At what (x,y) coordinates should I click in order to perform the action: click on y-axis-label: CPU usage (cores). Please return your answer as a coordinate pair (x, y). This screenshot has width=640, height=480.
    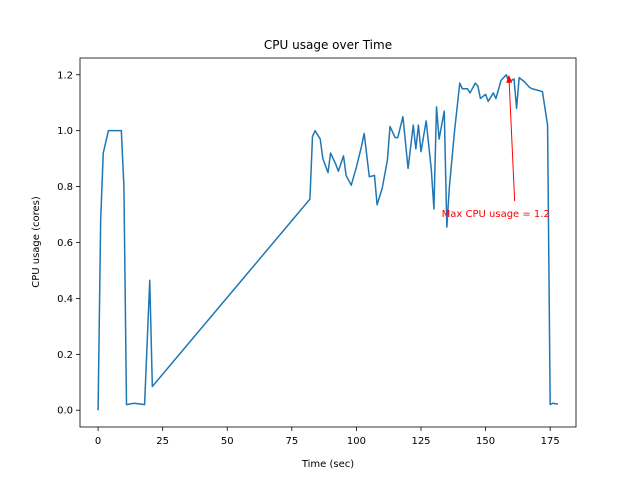
    Looking at the image, I should click on (36, 242).